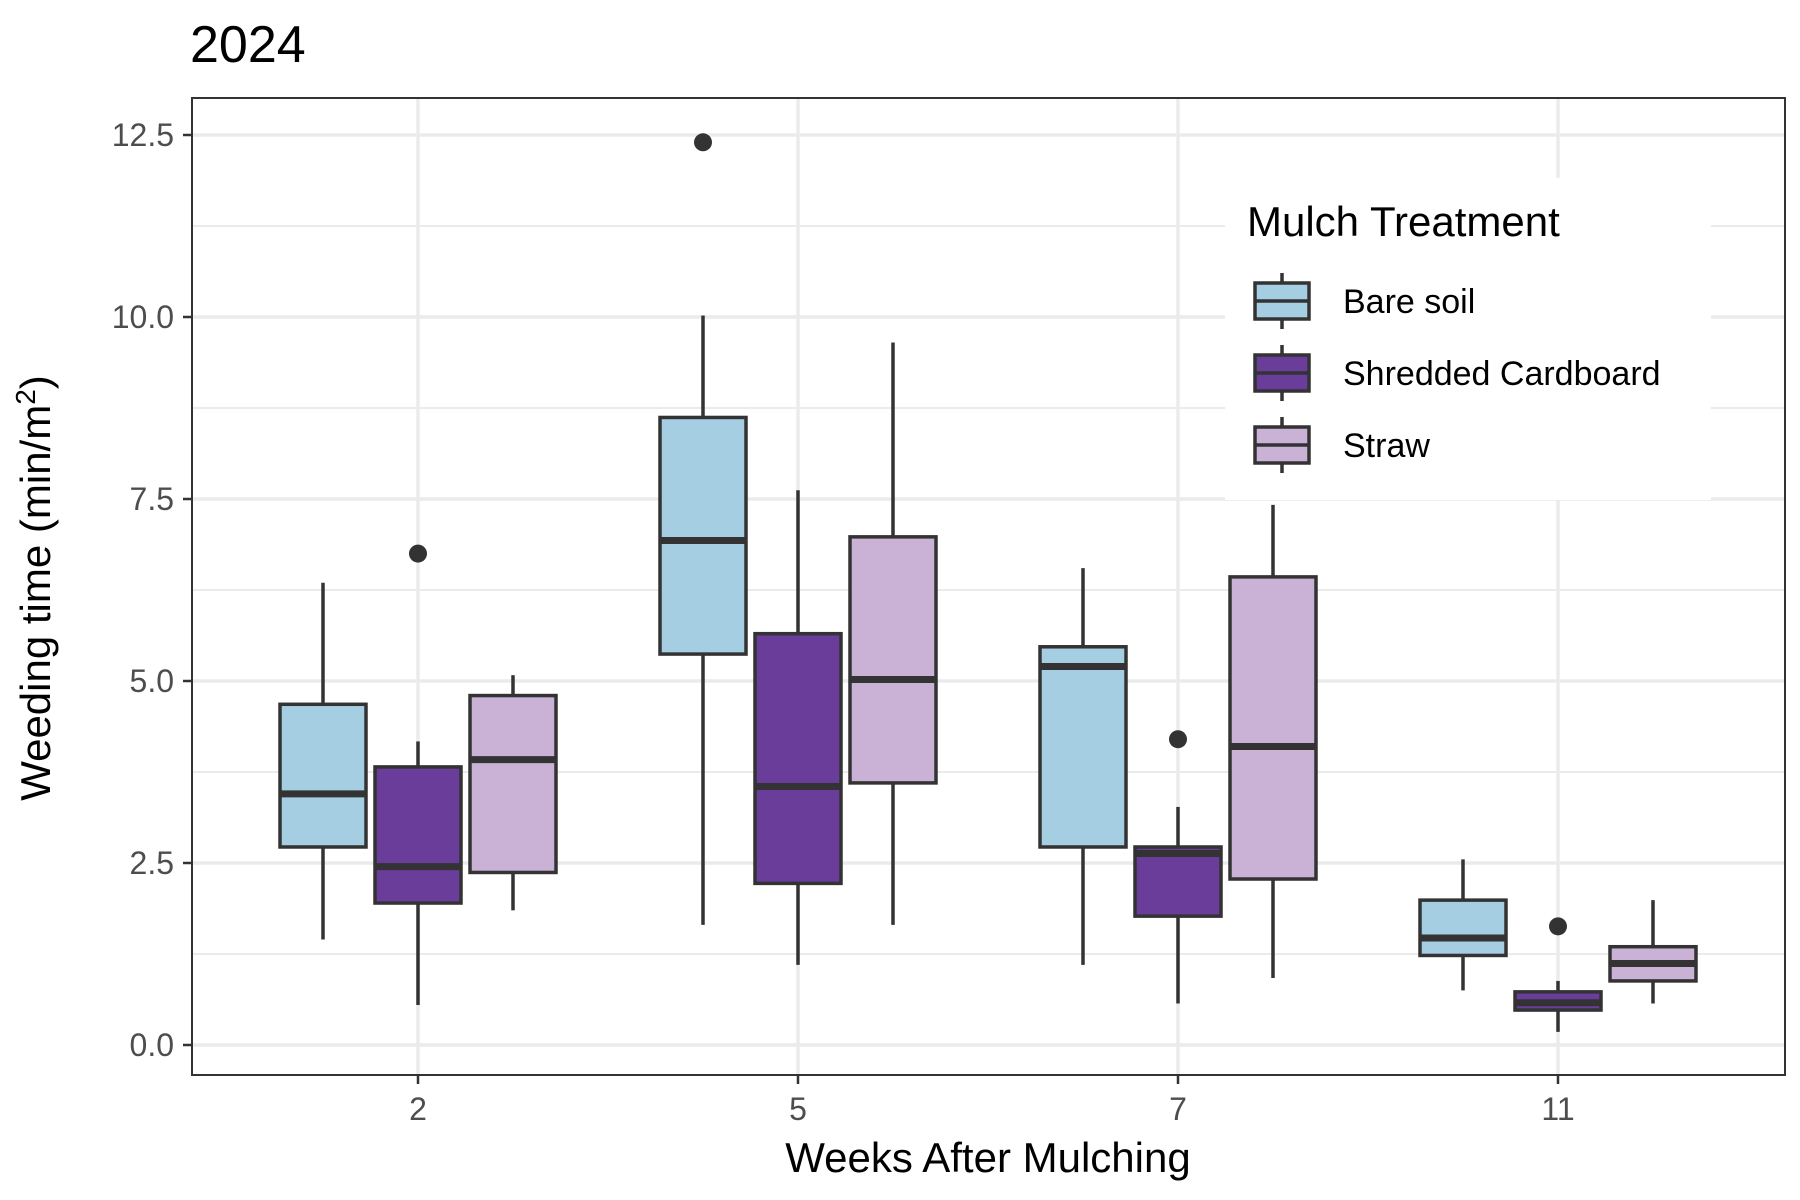 The width and height of the screenshot is (1800, 1200). I want to click on legend-item: Shredded Cardboard, so click(1457, 373).